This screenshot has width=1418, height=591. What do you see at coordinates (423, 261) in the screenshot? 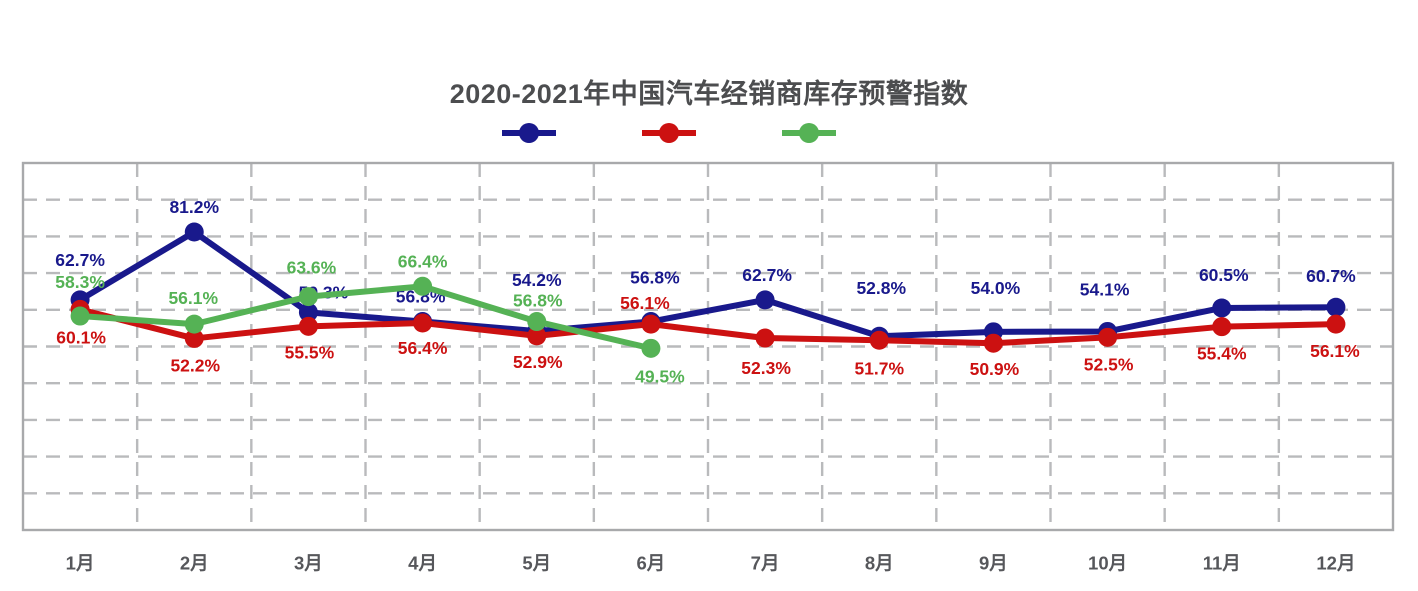
I see `series-green-value-label-4月: 66.4%` at bounding box center [423, 261].